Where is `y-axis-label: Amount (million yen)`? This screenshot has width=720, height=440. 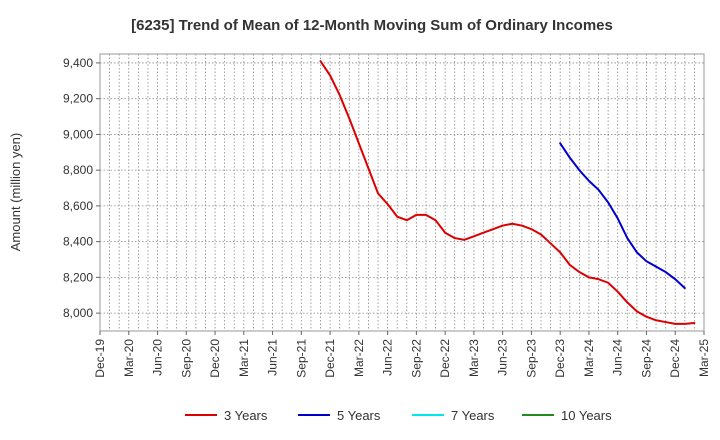 y-axis-label: Amount (million yen) is located at coordinates (15, 192).